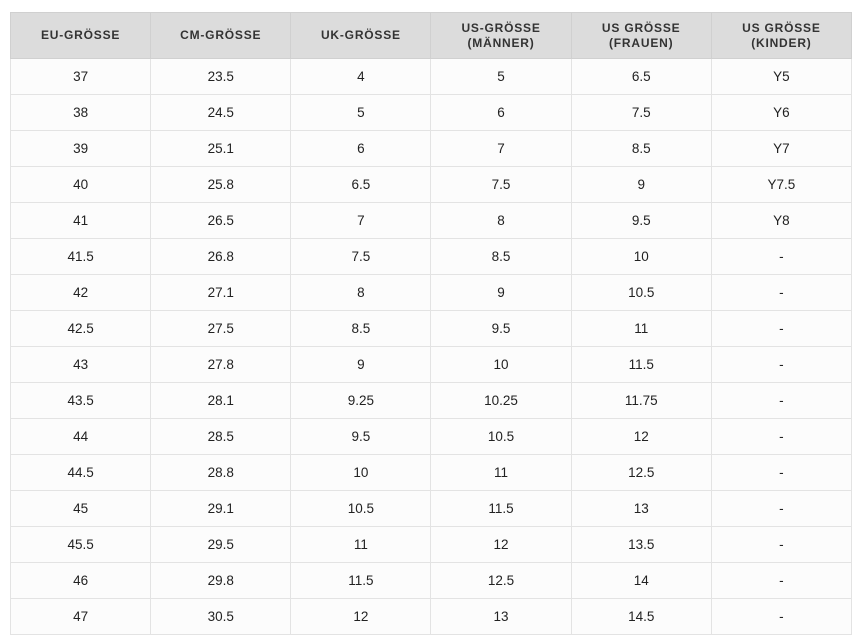 The image size is (862, 643). What do you see at coordinates (781, 42) in the screenshot?
I see `header-line: (KINDER)` at bounding box center [781, 42].